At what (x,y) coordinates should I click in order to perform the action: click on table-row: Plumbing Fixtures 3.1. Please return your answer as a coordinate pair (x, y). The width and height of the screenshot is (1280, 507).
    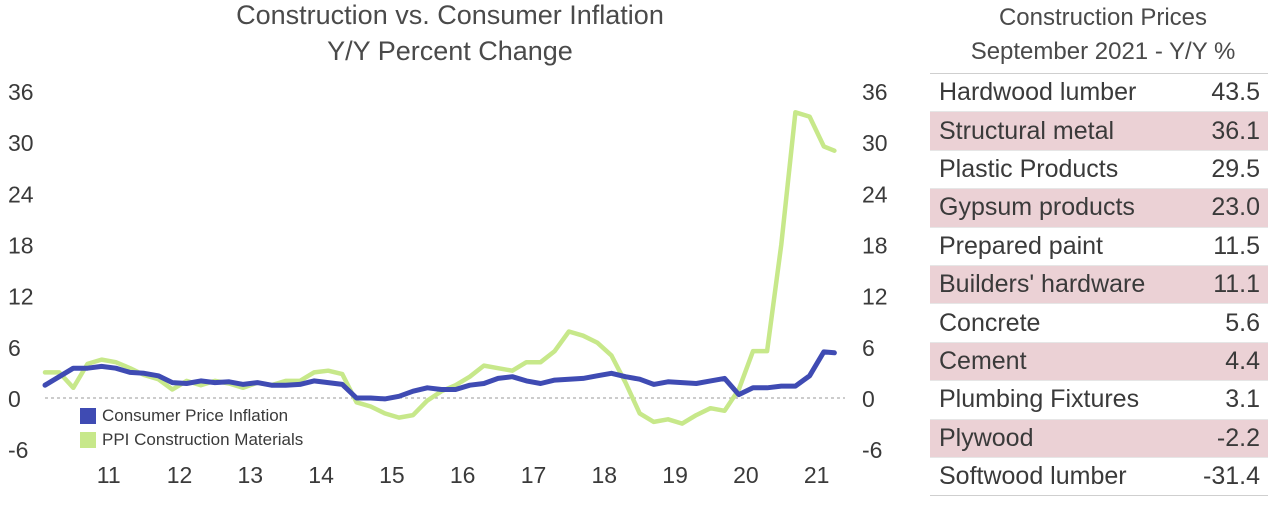
    Looking at the image, I should click on (1099, 400).